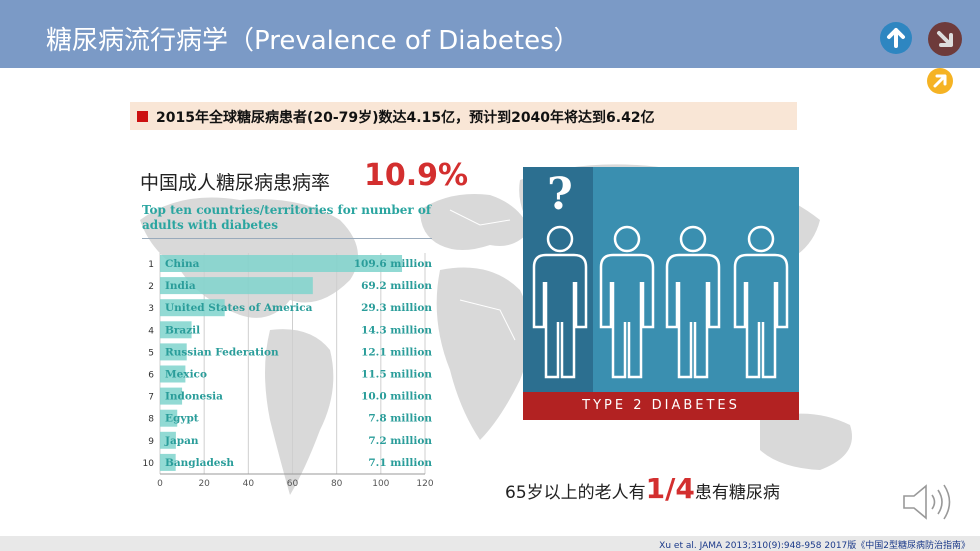 This screenshot has height=551, width=980. I want to click on bar-rank-7: 8, so click(151, 420).